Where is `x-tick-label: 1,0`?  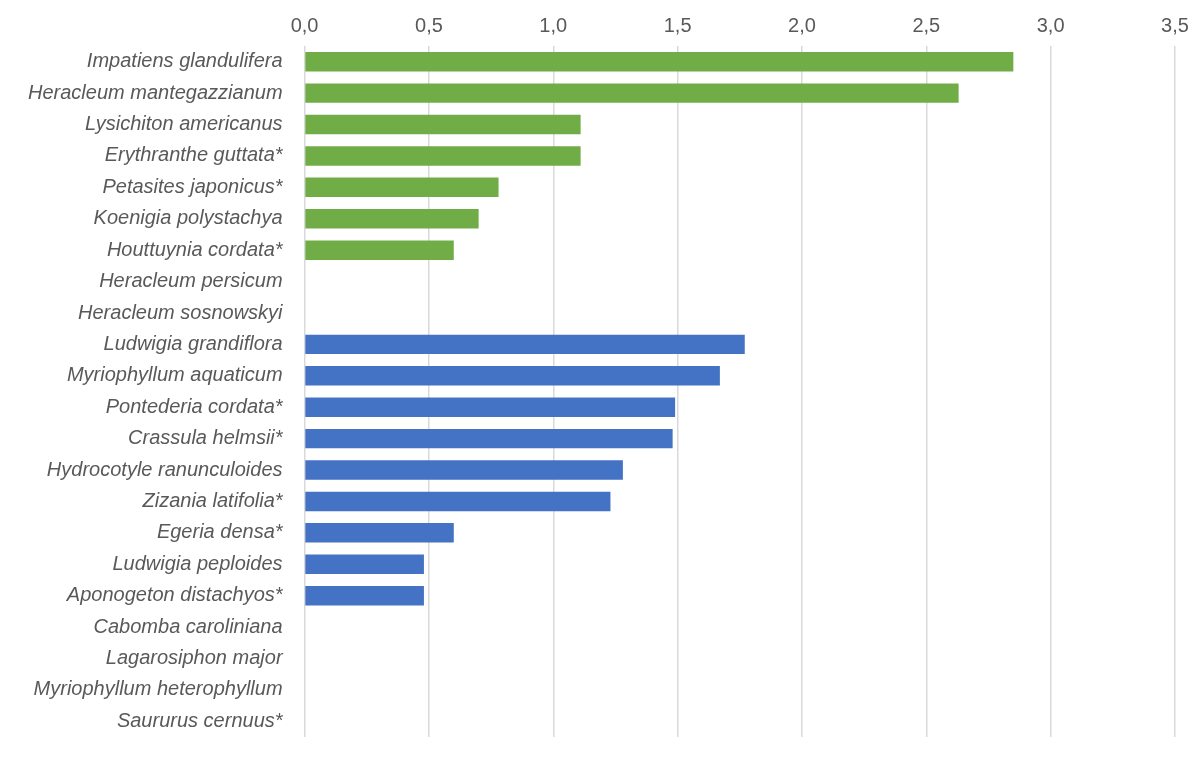 x-tick-label: 1,0 is located at coordinates (553, 24).